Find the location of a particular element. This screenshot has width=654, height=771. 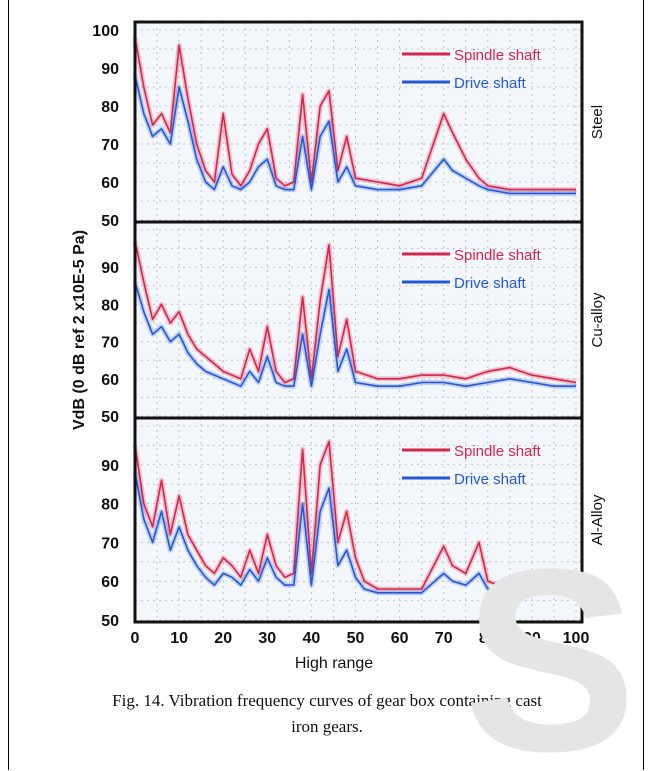

x-tick-label: 10 is located at coordinates (179, 638).